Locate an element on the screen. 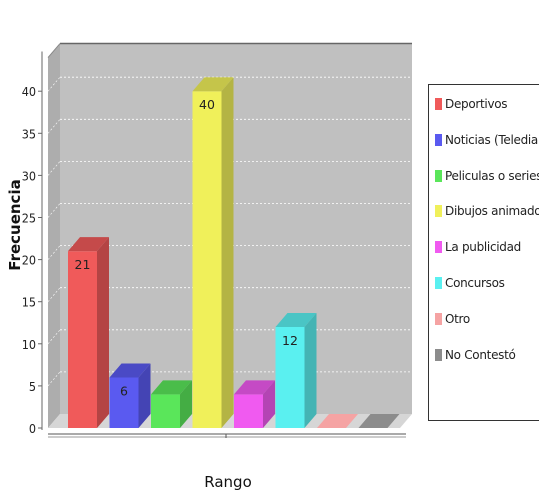  legend-label: No Contestó is located at coordinates (480, 354).